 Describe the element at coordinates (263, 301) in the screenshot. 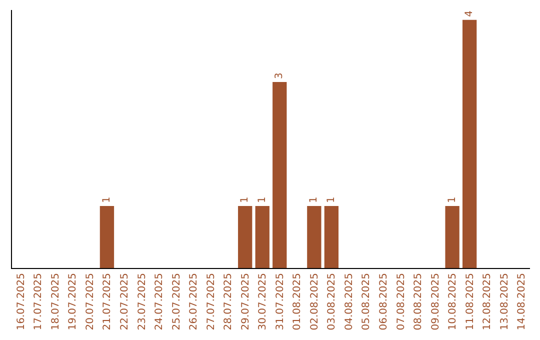

I see `x-tick-label: 30.07.2025` at that location.